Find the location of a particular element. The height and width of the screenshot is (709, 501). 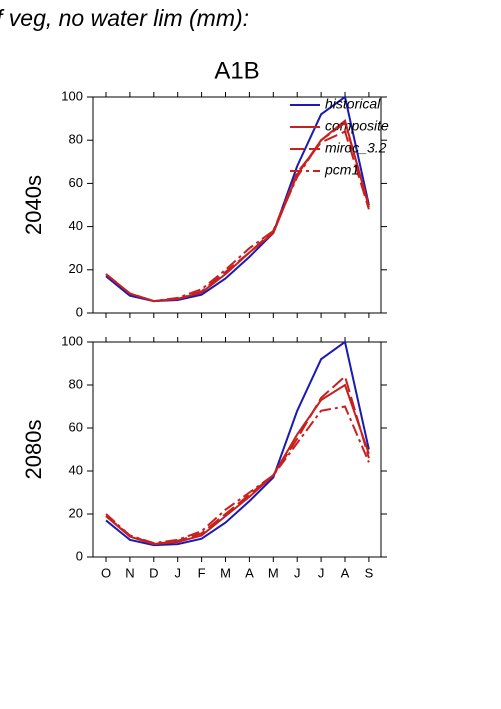

x-tick-label: S is located at coordinates (369, 572).